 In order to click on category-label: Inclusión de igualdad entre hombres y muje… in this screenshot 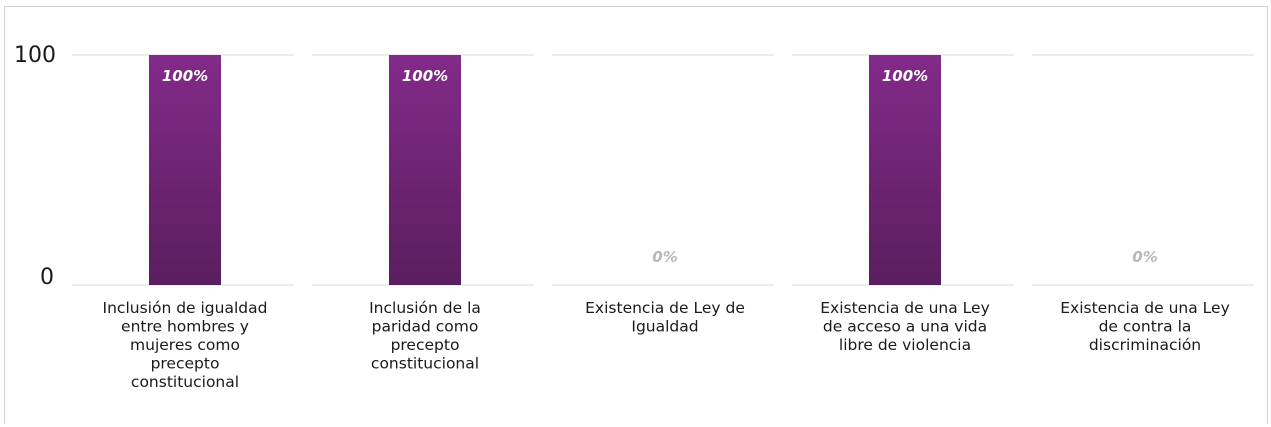, I will do `click(185, 345)`.